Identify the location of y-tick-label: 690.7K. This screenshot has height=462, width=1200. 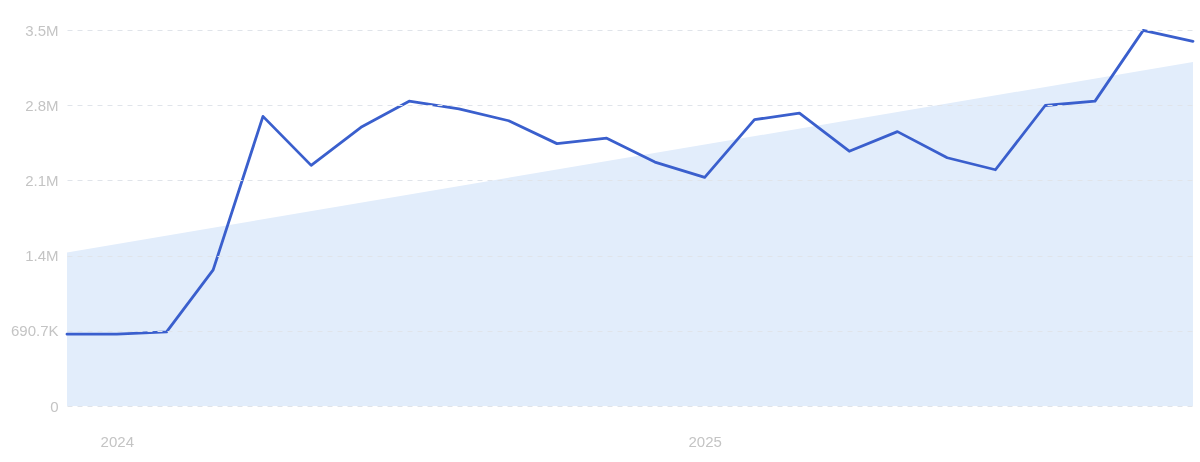
(34, 331).